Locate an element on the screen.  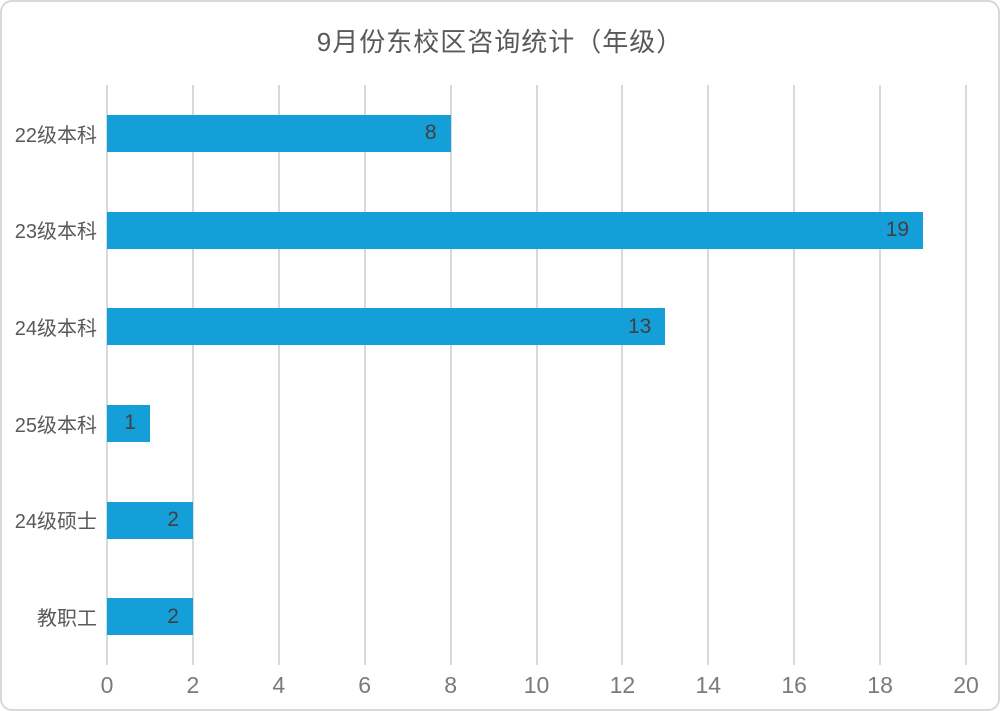
bar: 19 is located at coordinates (515, 230).